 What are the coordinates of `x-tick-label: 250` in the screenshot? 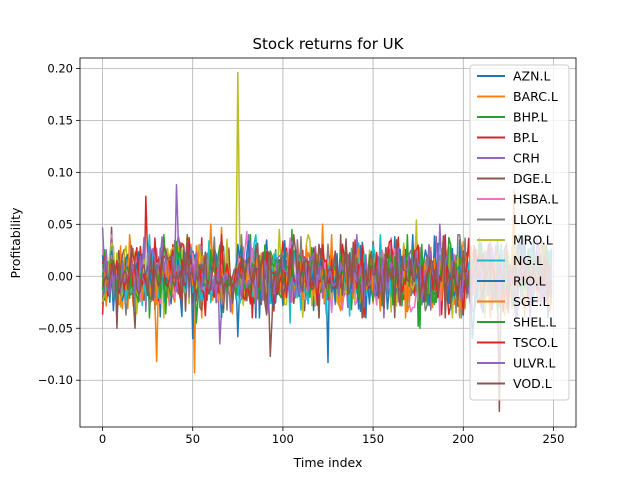 It's located at (553, 439).